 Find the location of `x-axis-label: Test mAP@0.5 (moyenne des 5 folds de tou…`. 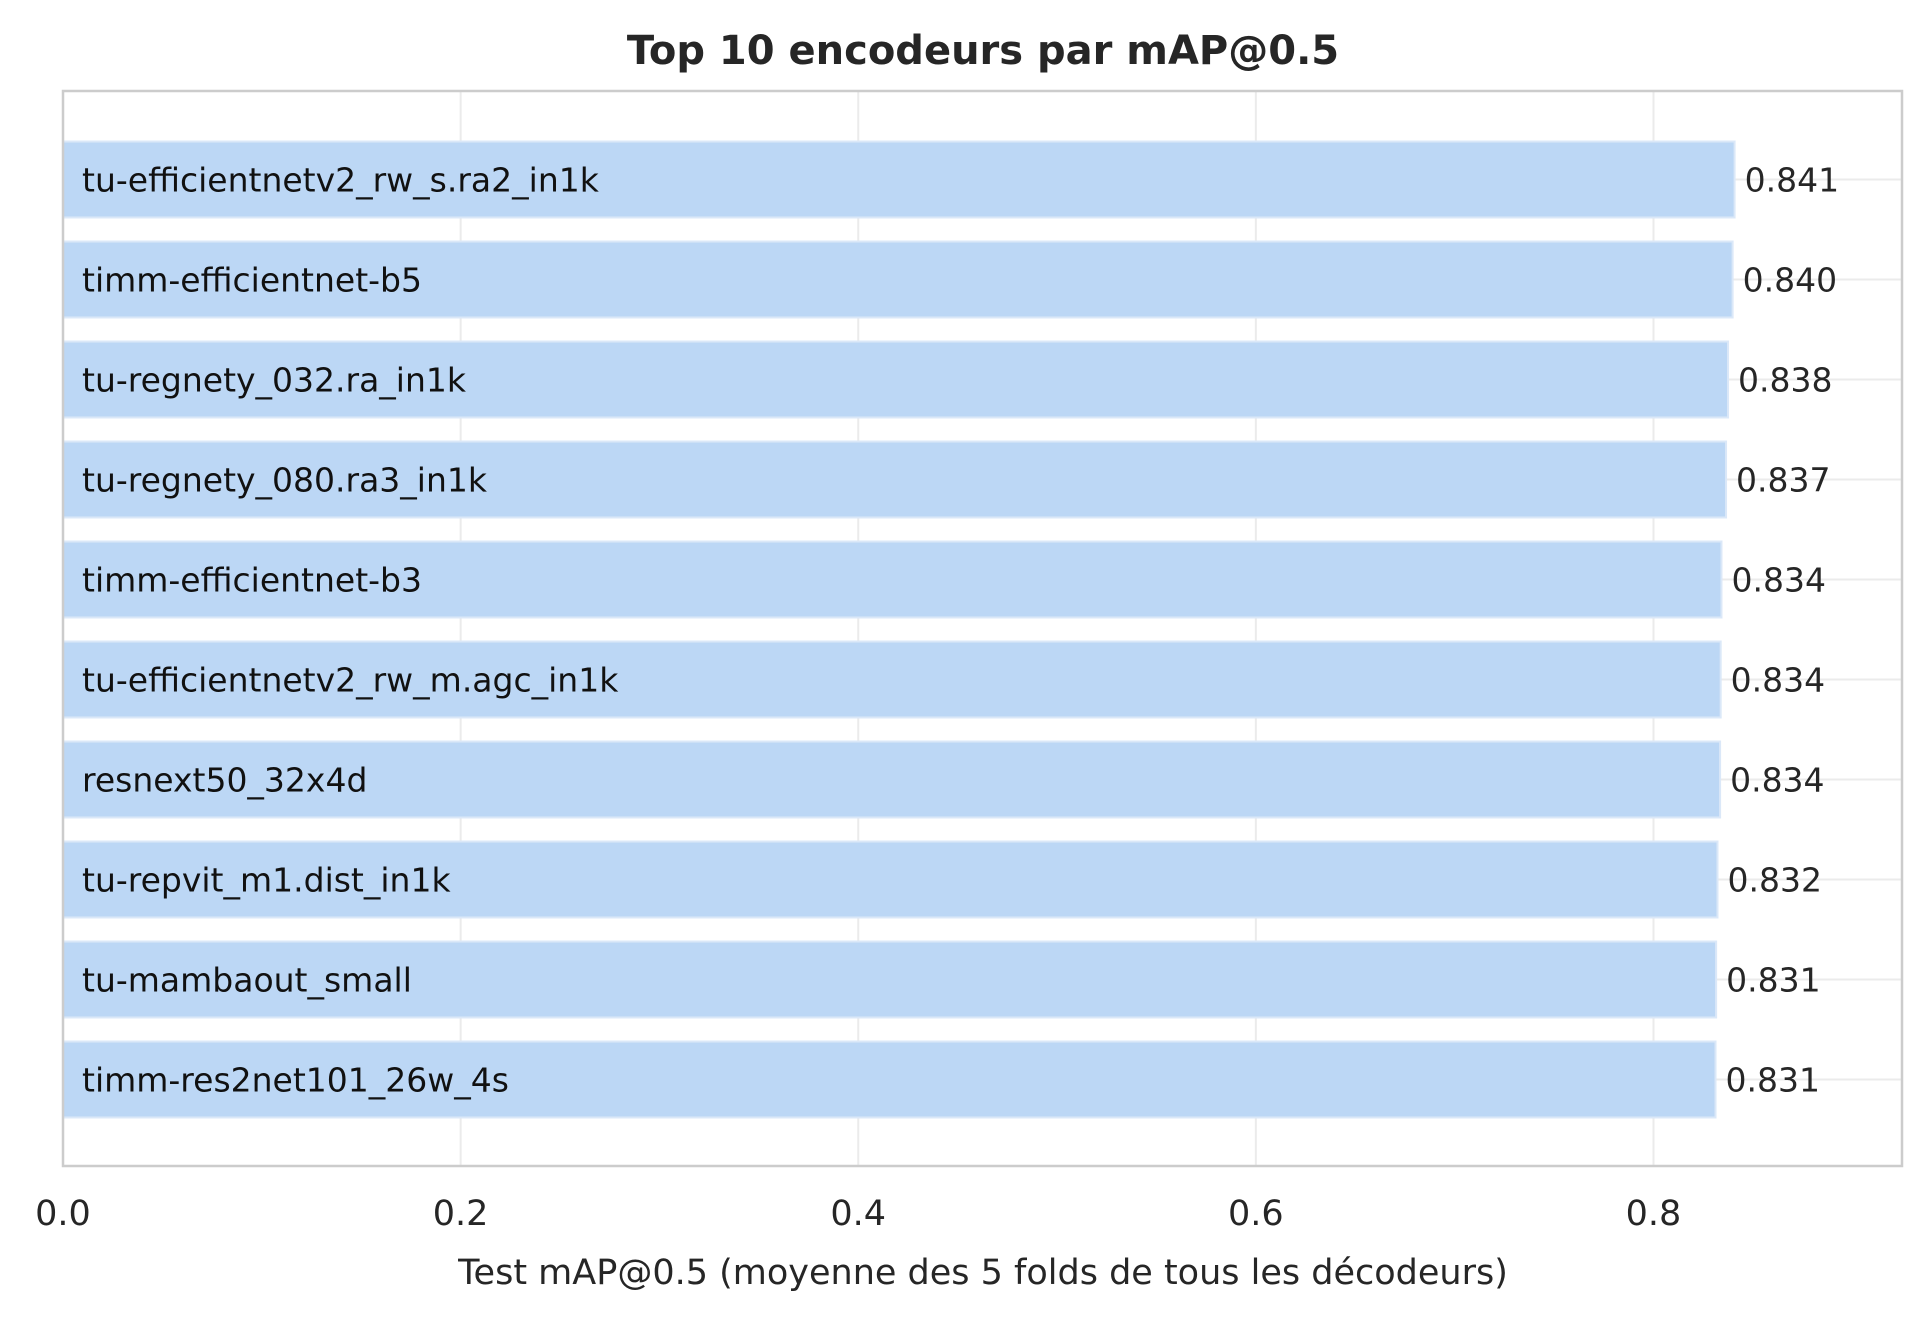

x-axis-label: Test mAP@0.5 (moyenne des 5 folds de tou… is located at coordinates (982, 1273).